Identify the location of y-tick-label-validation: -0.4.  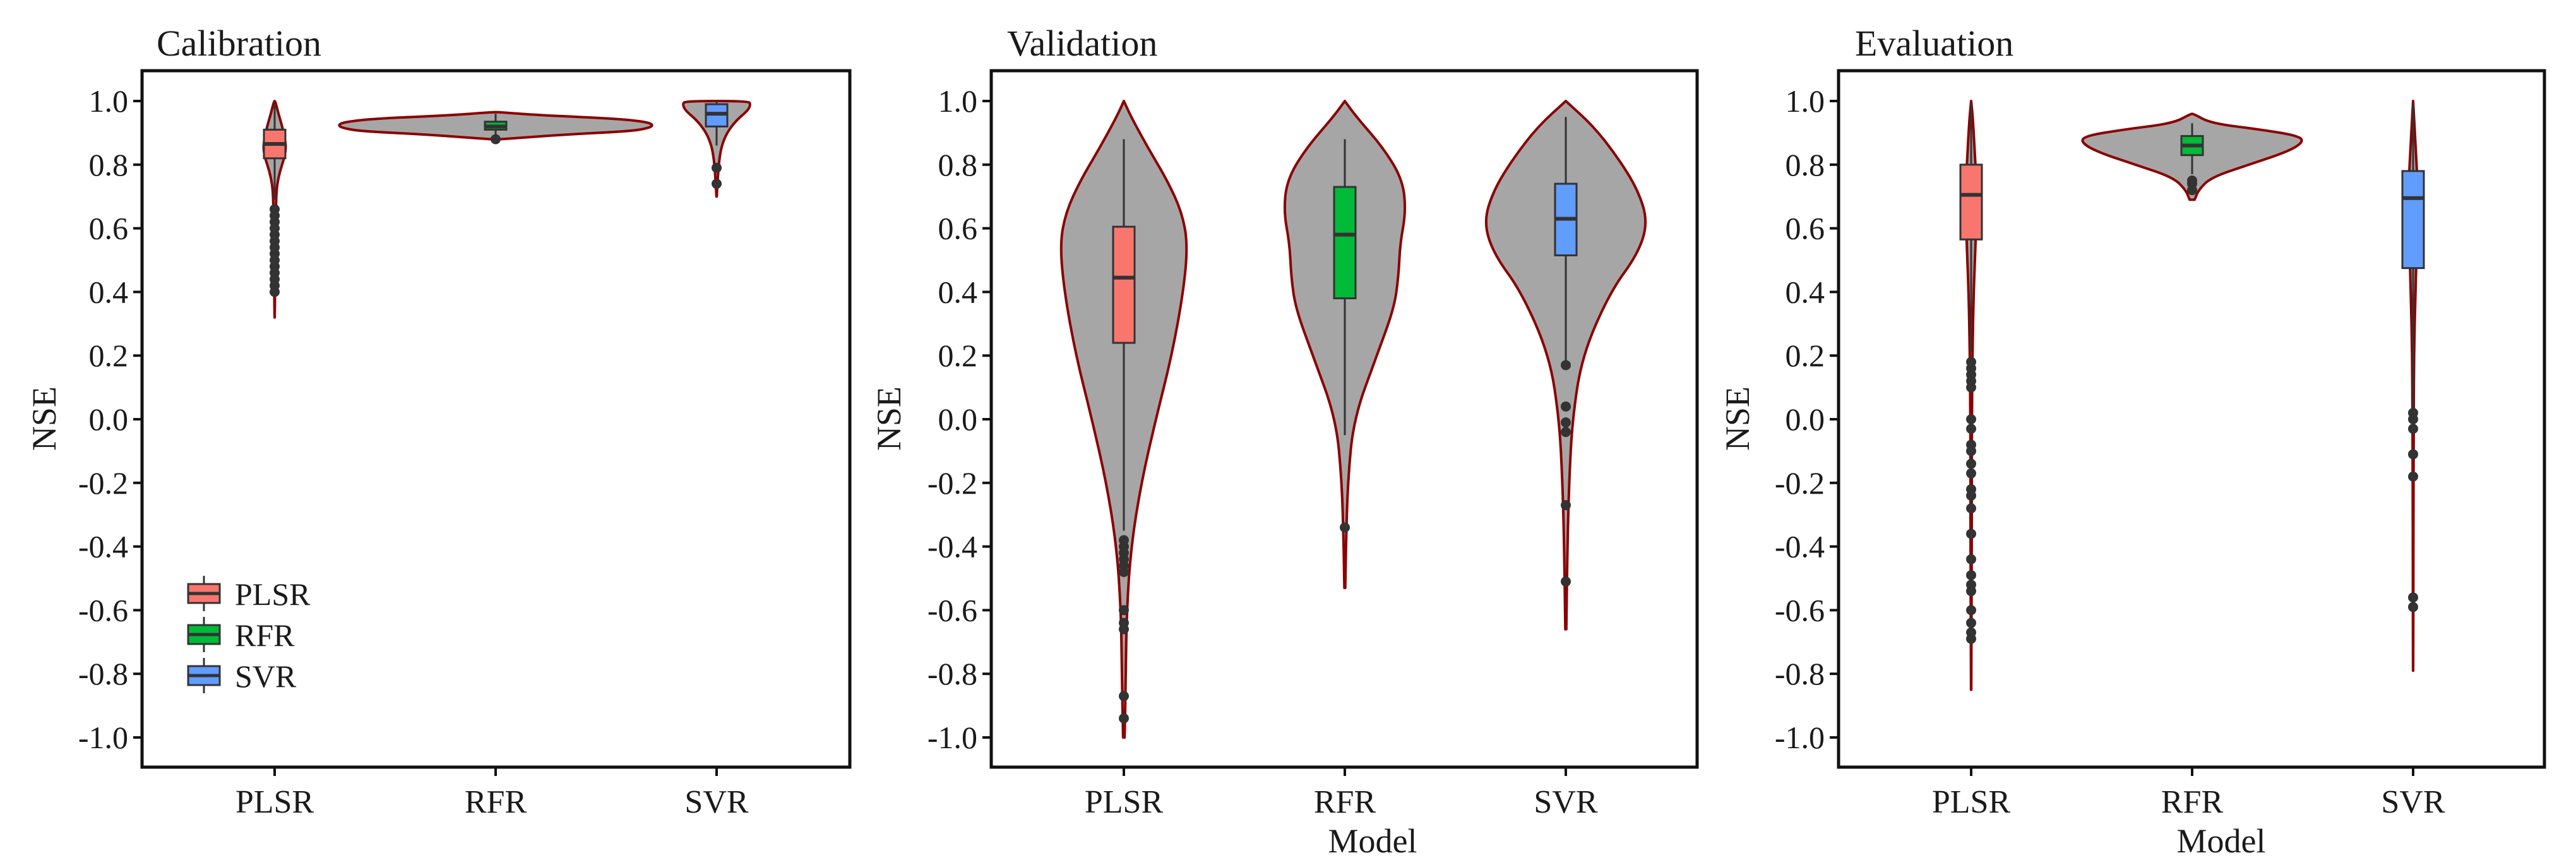
(952, 546).